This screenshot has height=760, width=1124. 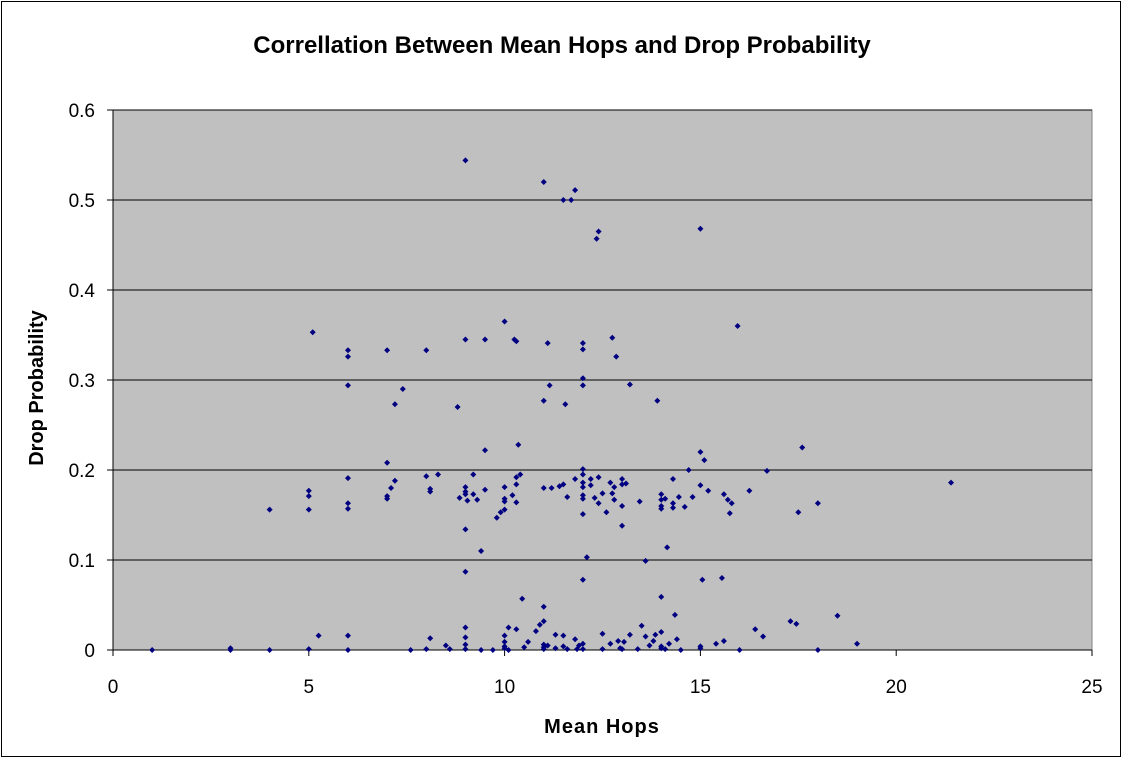 What do you see at coordinates (1091, 687) in the screenshot?
I see `x-tick-label-5: 25` at bounding box center [1091, 687].